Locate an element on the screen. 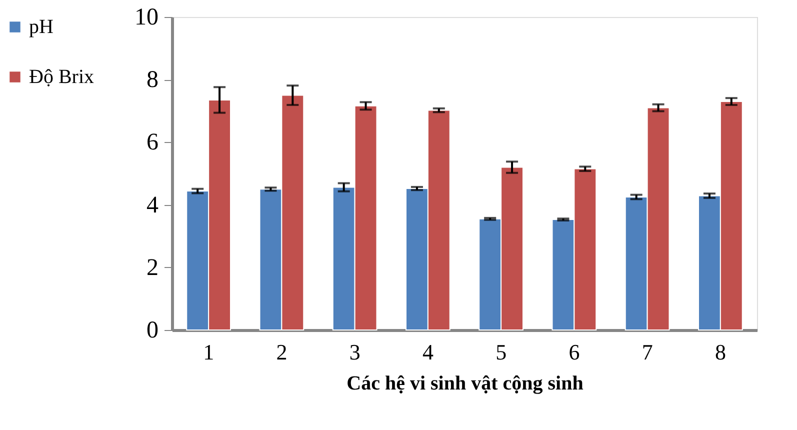 Image resolution: width=797 pixels, height=430 pixels. x-tick-label: 8 is located at coordinates (720, 352).